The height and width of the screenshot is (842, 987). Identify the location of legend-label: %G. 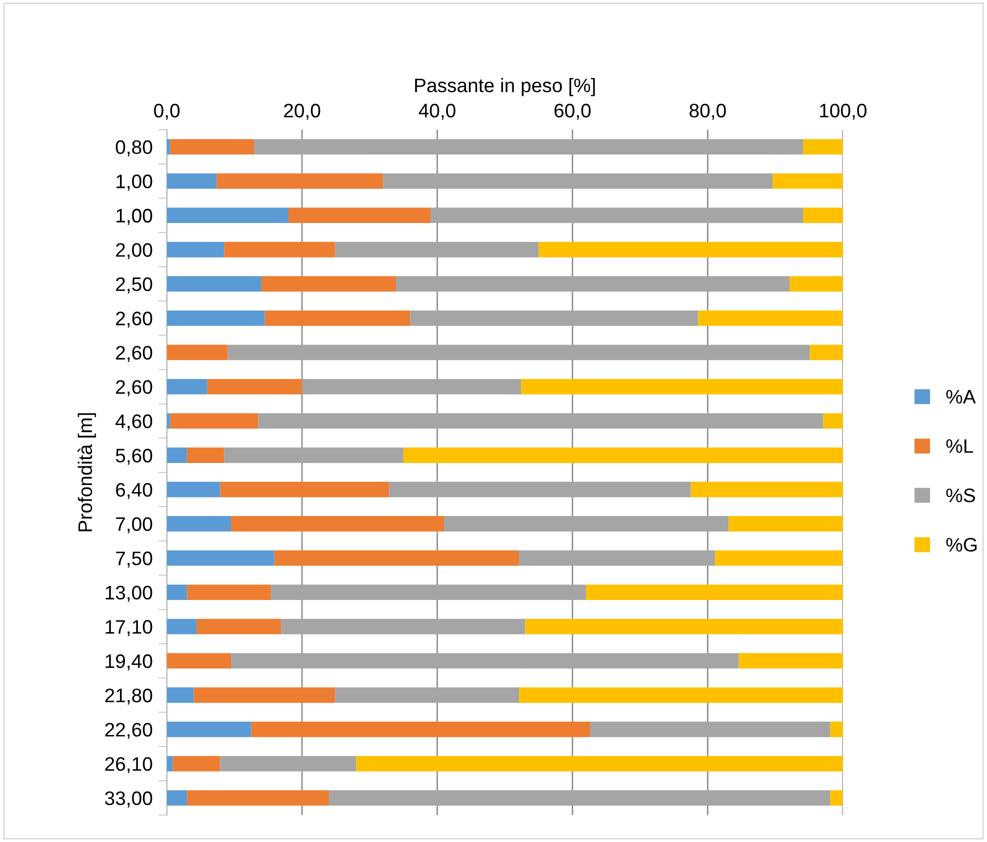
(961, 545).